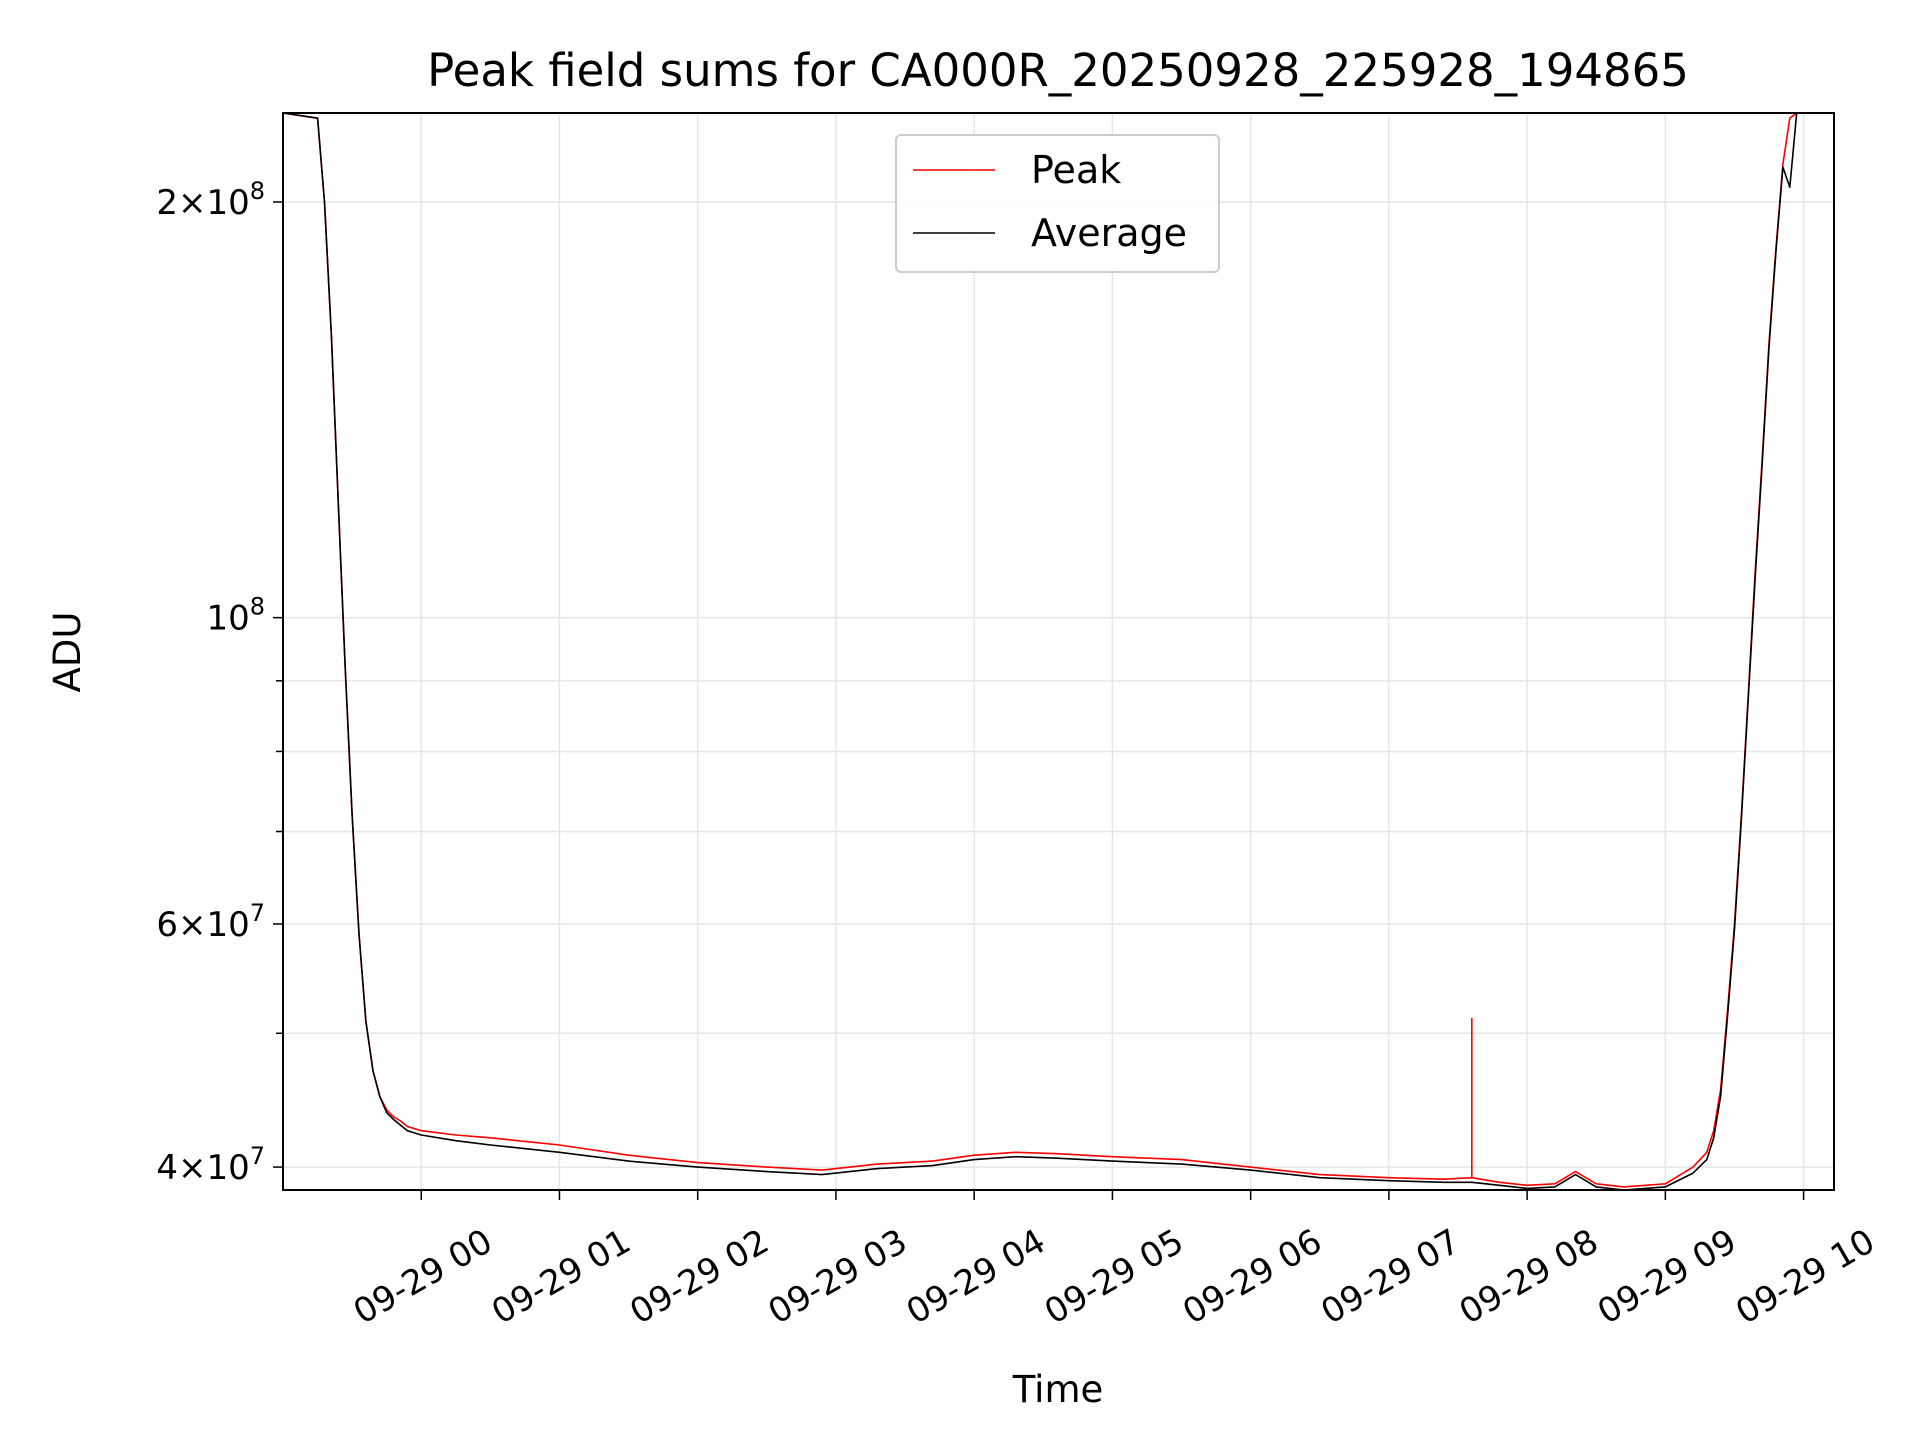 Image resolution: width=1920 pixels, height=1440 pixels. Describe the element at coordinates (1109, 233) in the screenshot. I see `legend-average-label: Average` at that location.